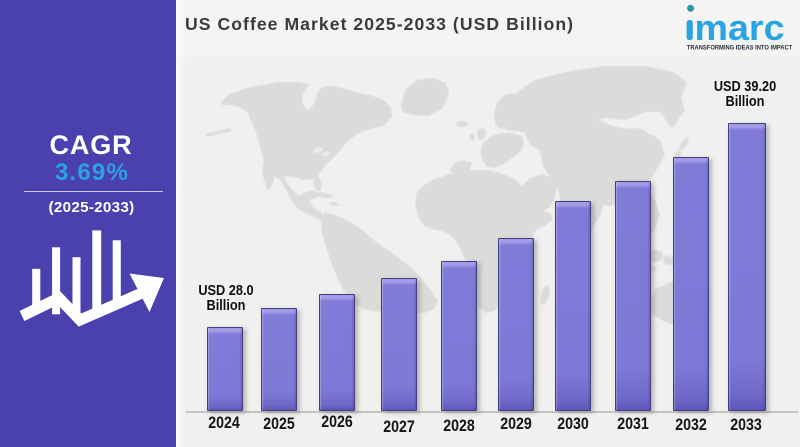 Image resolution: width=800 pixels, height=447 pixels. Describe the element at coordinates (740, 47) in the screenshot. I see `svg-text: TRANSFORMING IDEAS INTO IMPACT` at that location.